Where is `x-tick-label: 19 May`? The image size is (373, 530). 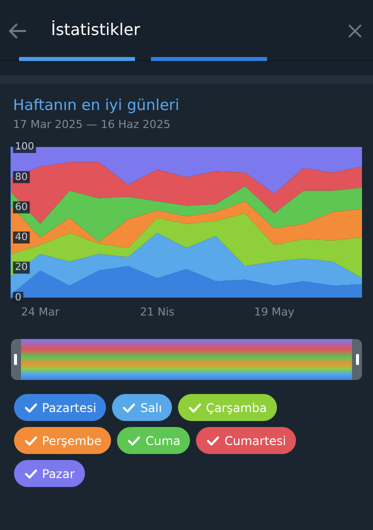 x-tick-label: 19 May is located at coordinates (274, 311).